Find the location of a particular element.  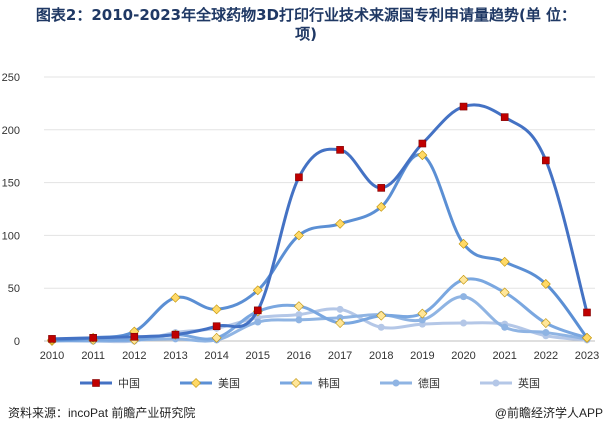

legend-item: 美国 is located at coordinates (209, 383).